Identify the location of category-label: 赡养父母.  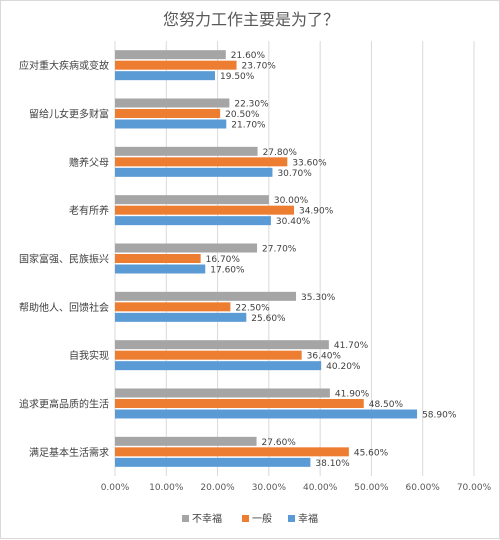
(89, 162).